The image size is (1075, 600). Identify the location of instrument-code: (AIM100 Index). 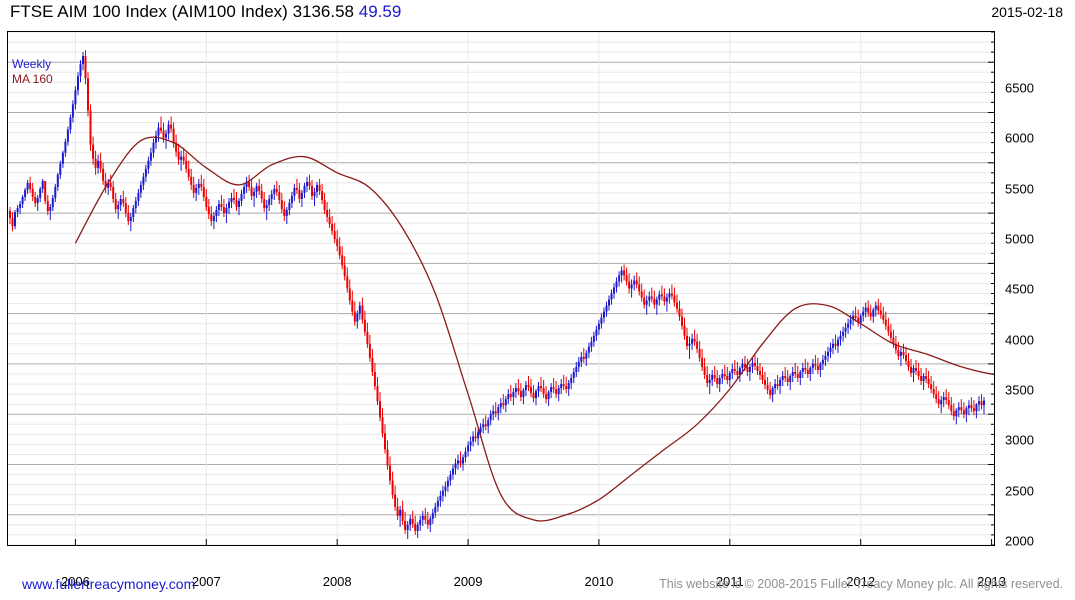
(229, 11).